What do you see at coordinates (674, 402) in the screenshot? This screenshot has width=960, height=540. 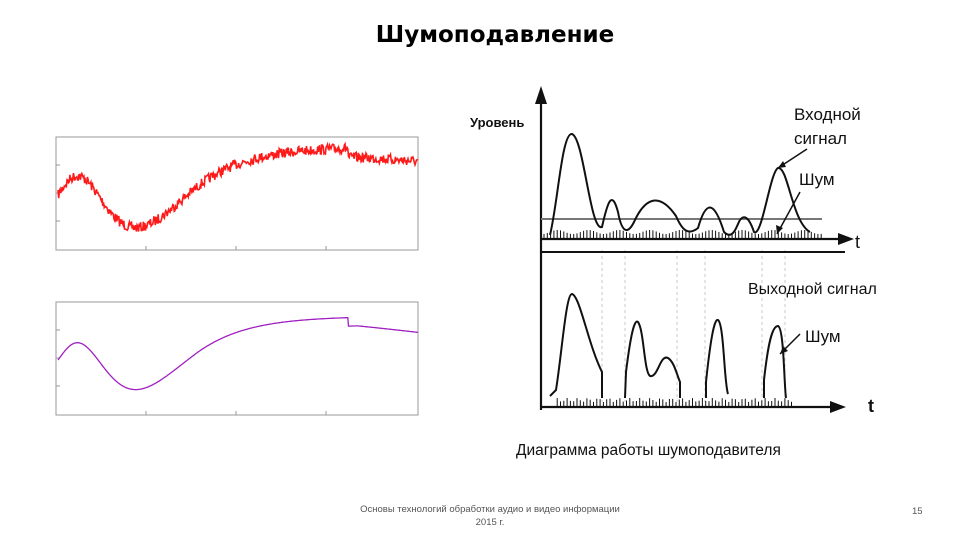 I see `bottom-noise-ticks` at bounding box center [674, 402].